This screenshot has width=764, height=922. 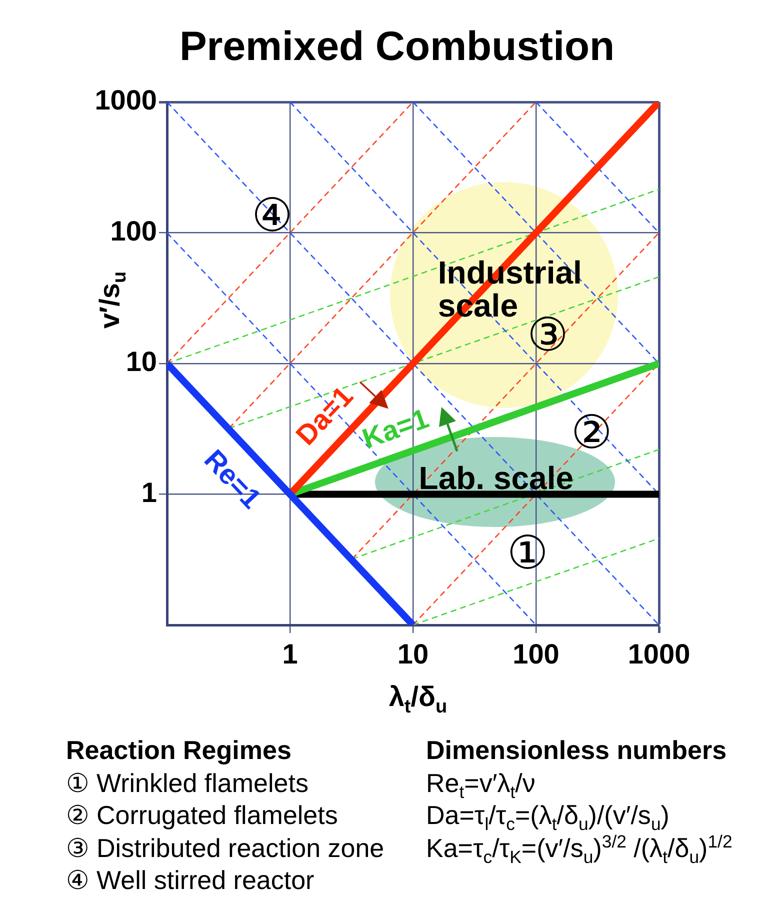 What do you see at coordinates (395, 428) in the screenshot?
I see `text: Ka=1` at bounding box center [395, 428].